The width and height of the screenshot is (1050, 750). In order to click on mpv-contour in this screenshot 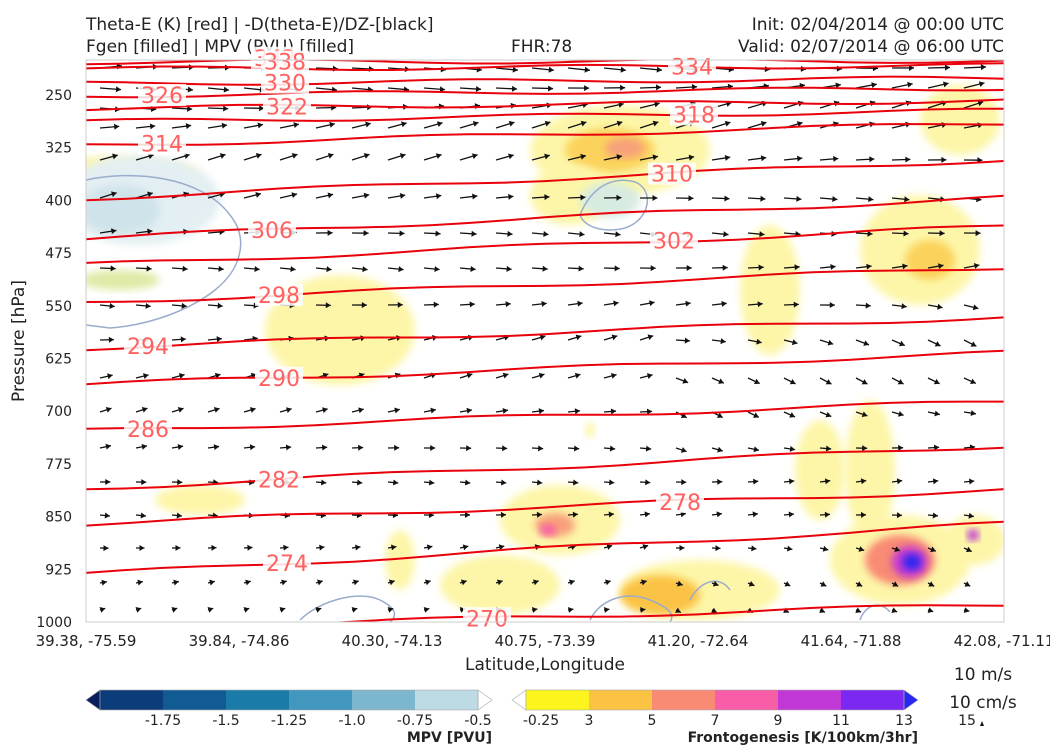, I will do `click(164, 251)`.